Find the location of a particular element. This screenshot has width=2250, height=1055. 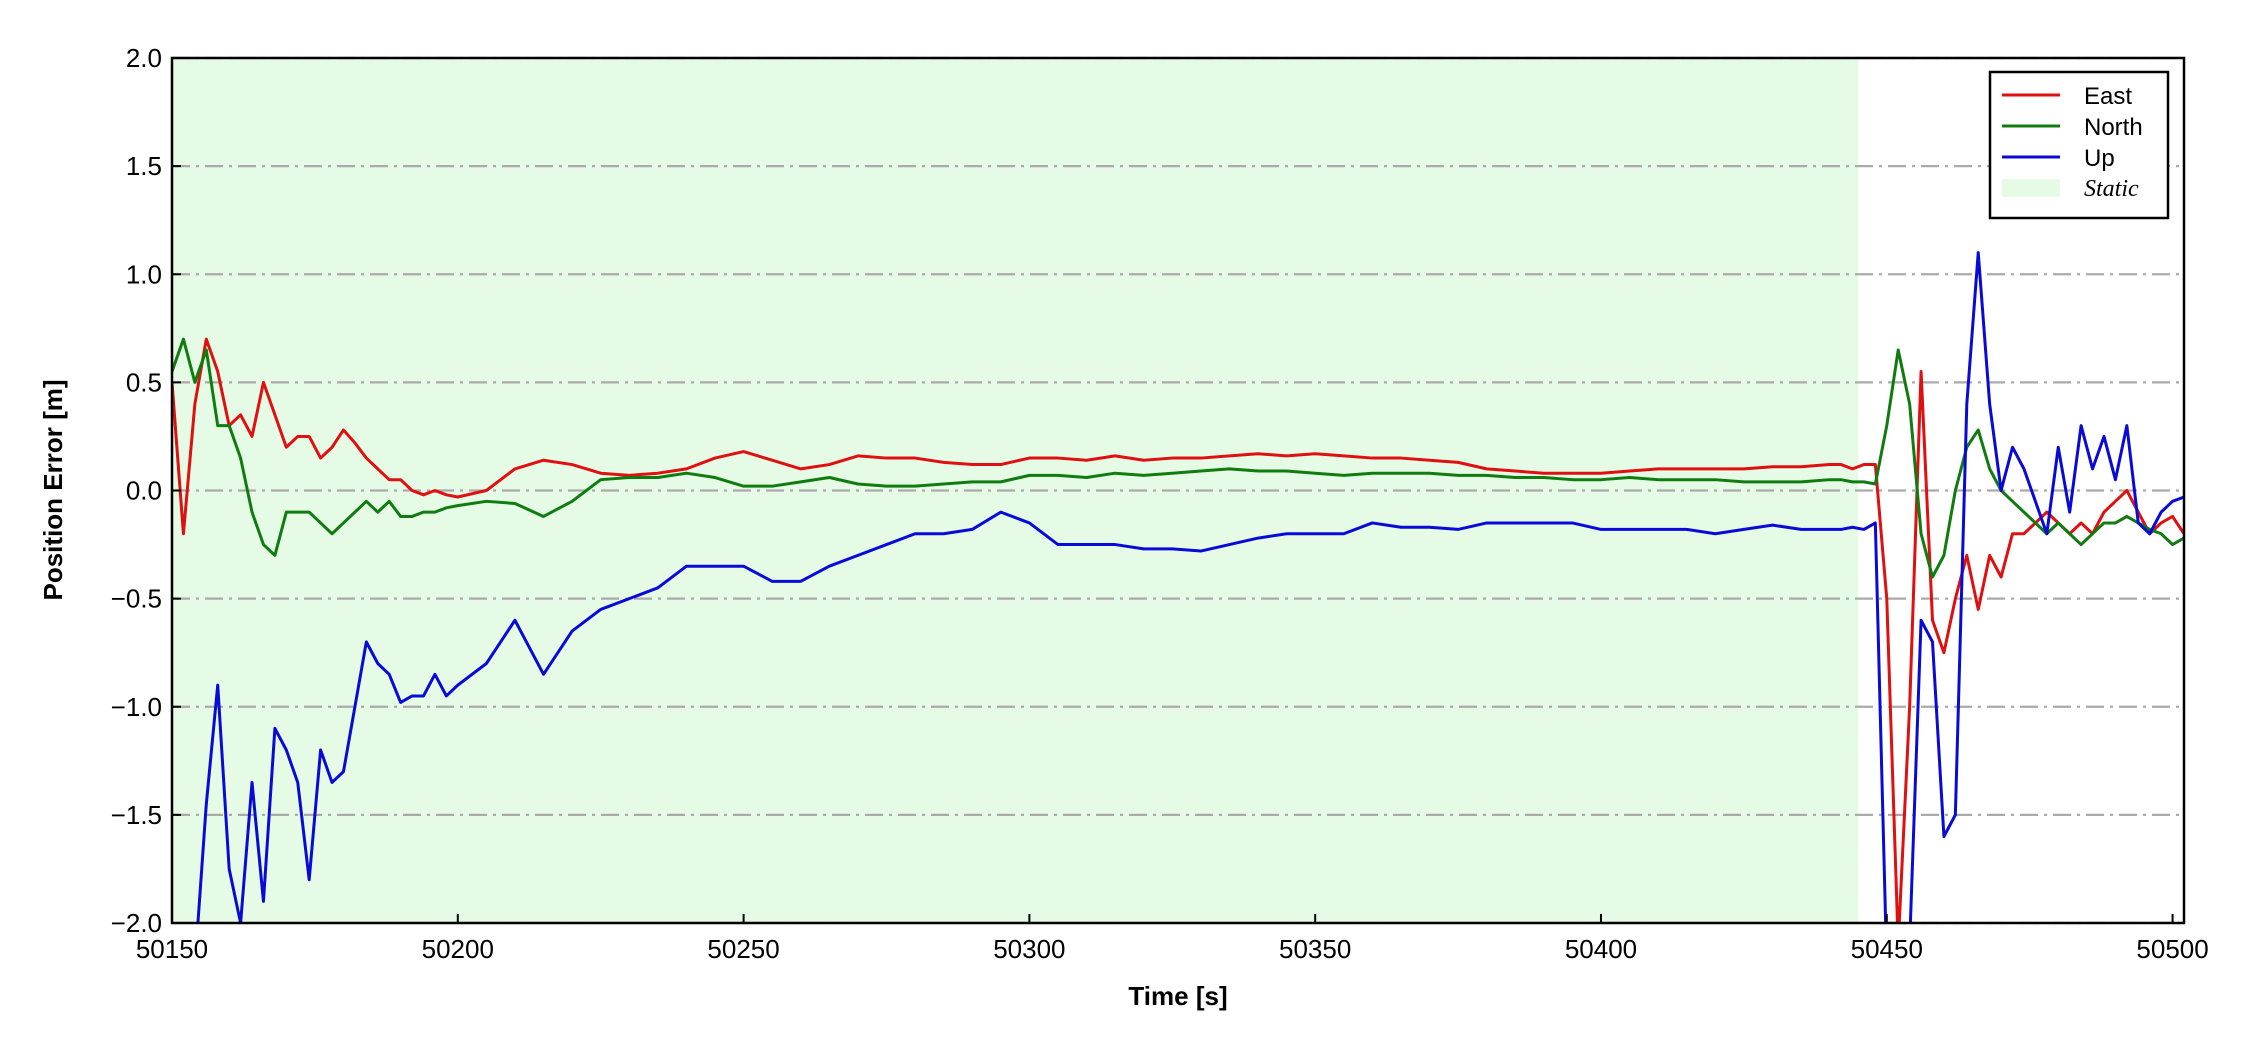

x-tick-label: 50150 is located at coordinates (172, 949).